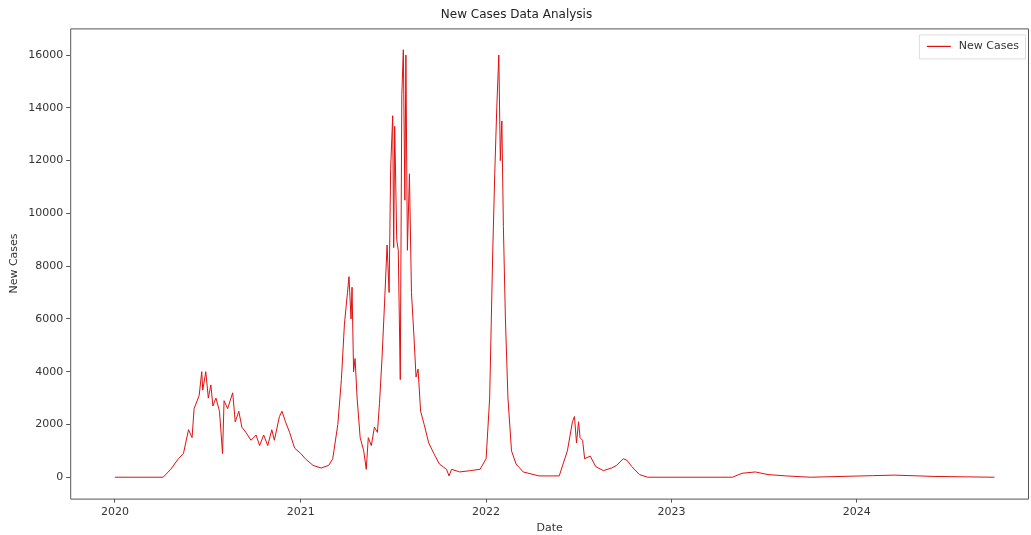 This screenshot has height=535, width=1031. I want to click on x-tick-label: 2022, so click(486, 512).